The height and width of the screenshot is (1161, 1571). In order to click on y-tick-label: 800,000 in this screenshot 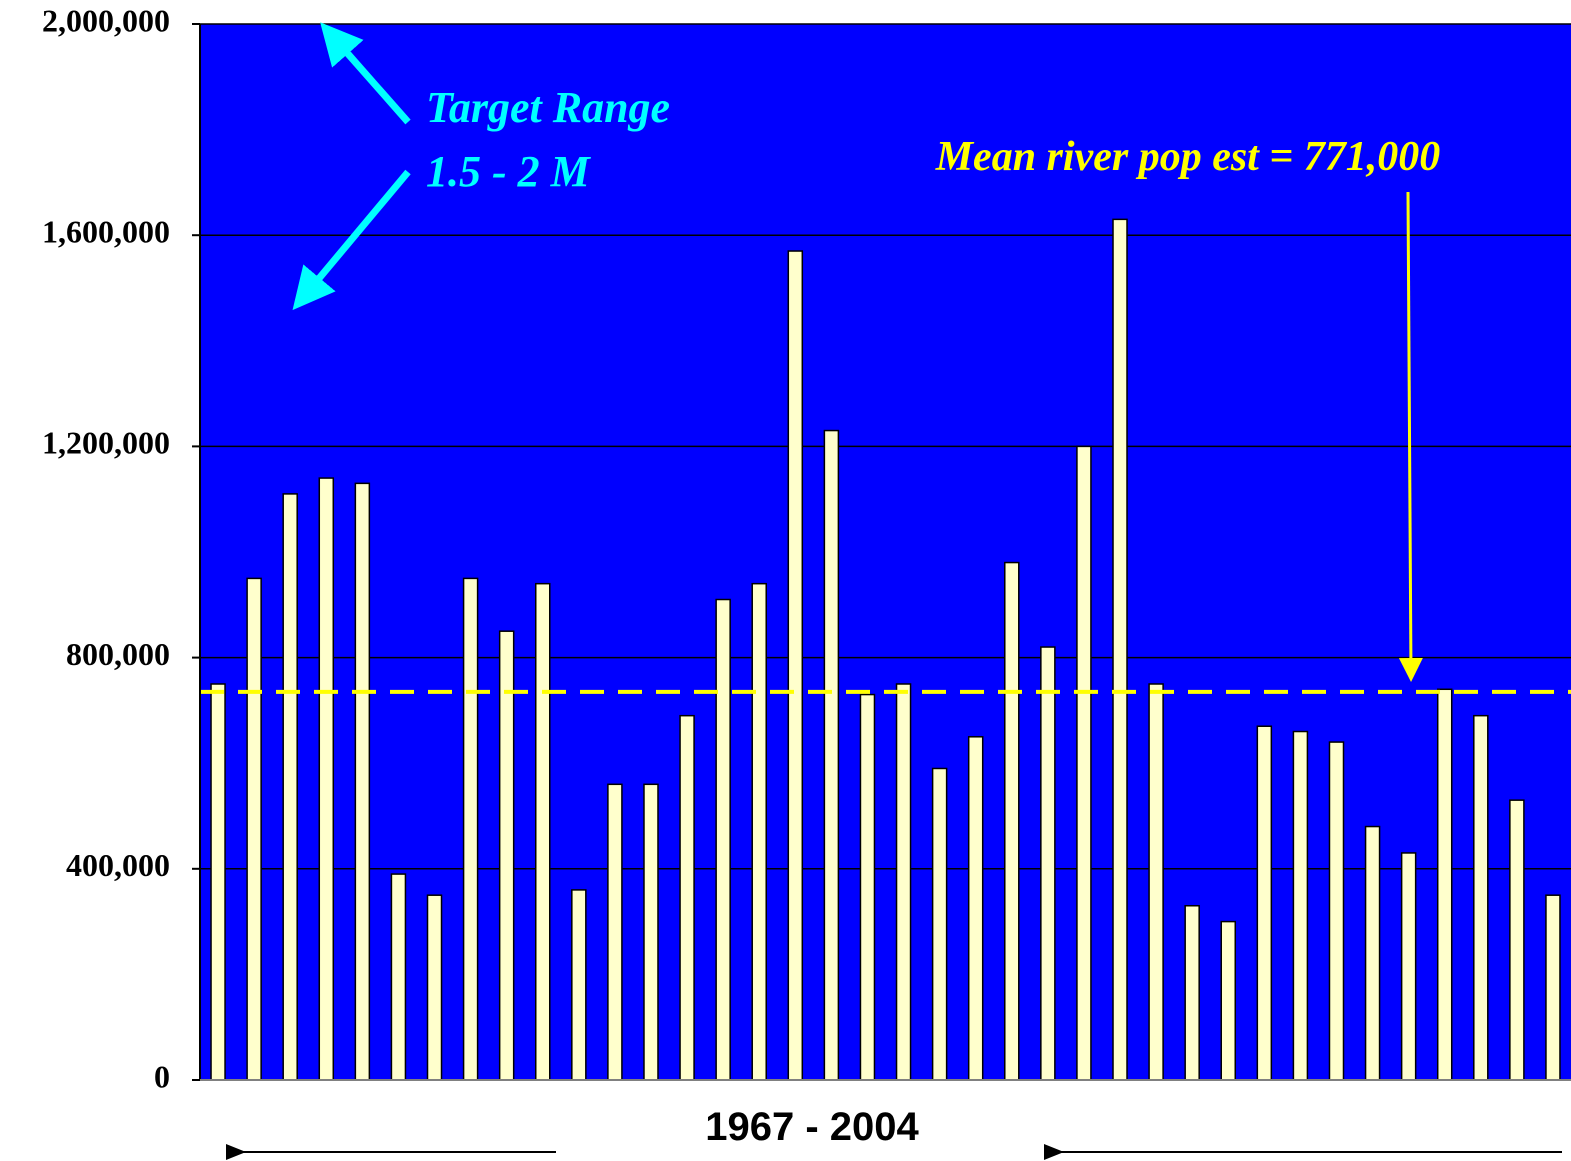, I will do `click(118, 654)`.